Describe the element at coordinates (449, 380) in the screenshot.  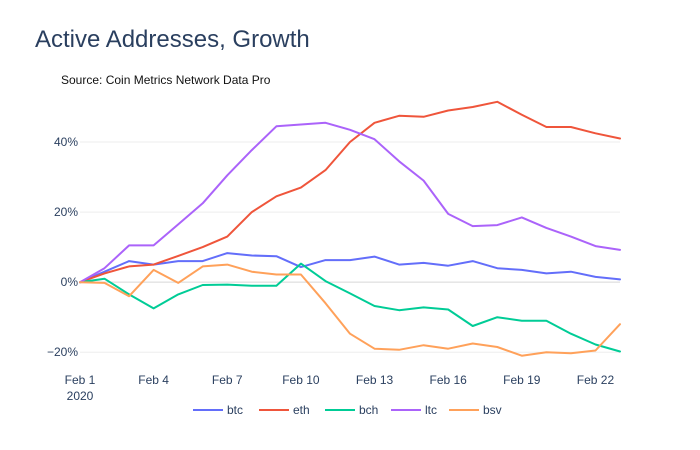
I see `x-tick-label: Feb 16` at that location.